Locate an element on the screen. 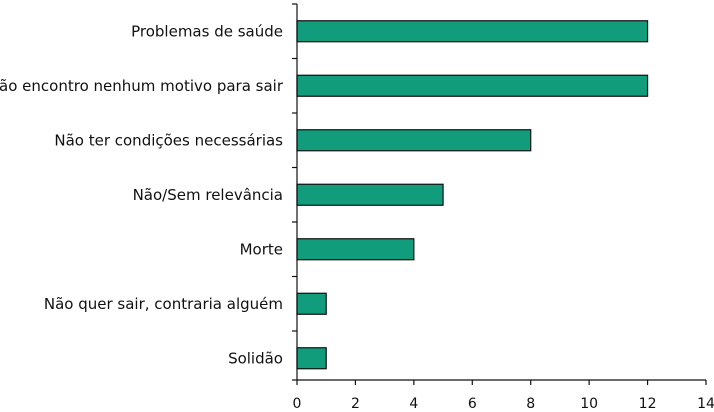 The height and width of the screenshot is (412, 714). x-tick-label: 4 is located at coordinates (413, 404).